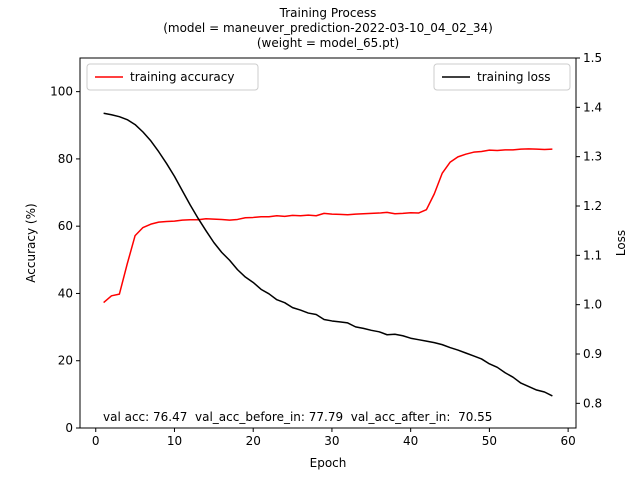 The image size is (640, 480). Describe the element at coordinates (65, 159) in the screenshot. I see `y-left-tick-label: 80` at that location.